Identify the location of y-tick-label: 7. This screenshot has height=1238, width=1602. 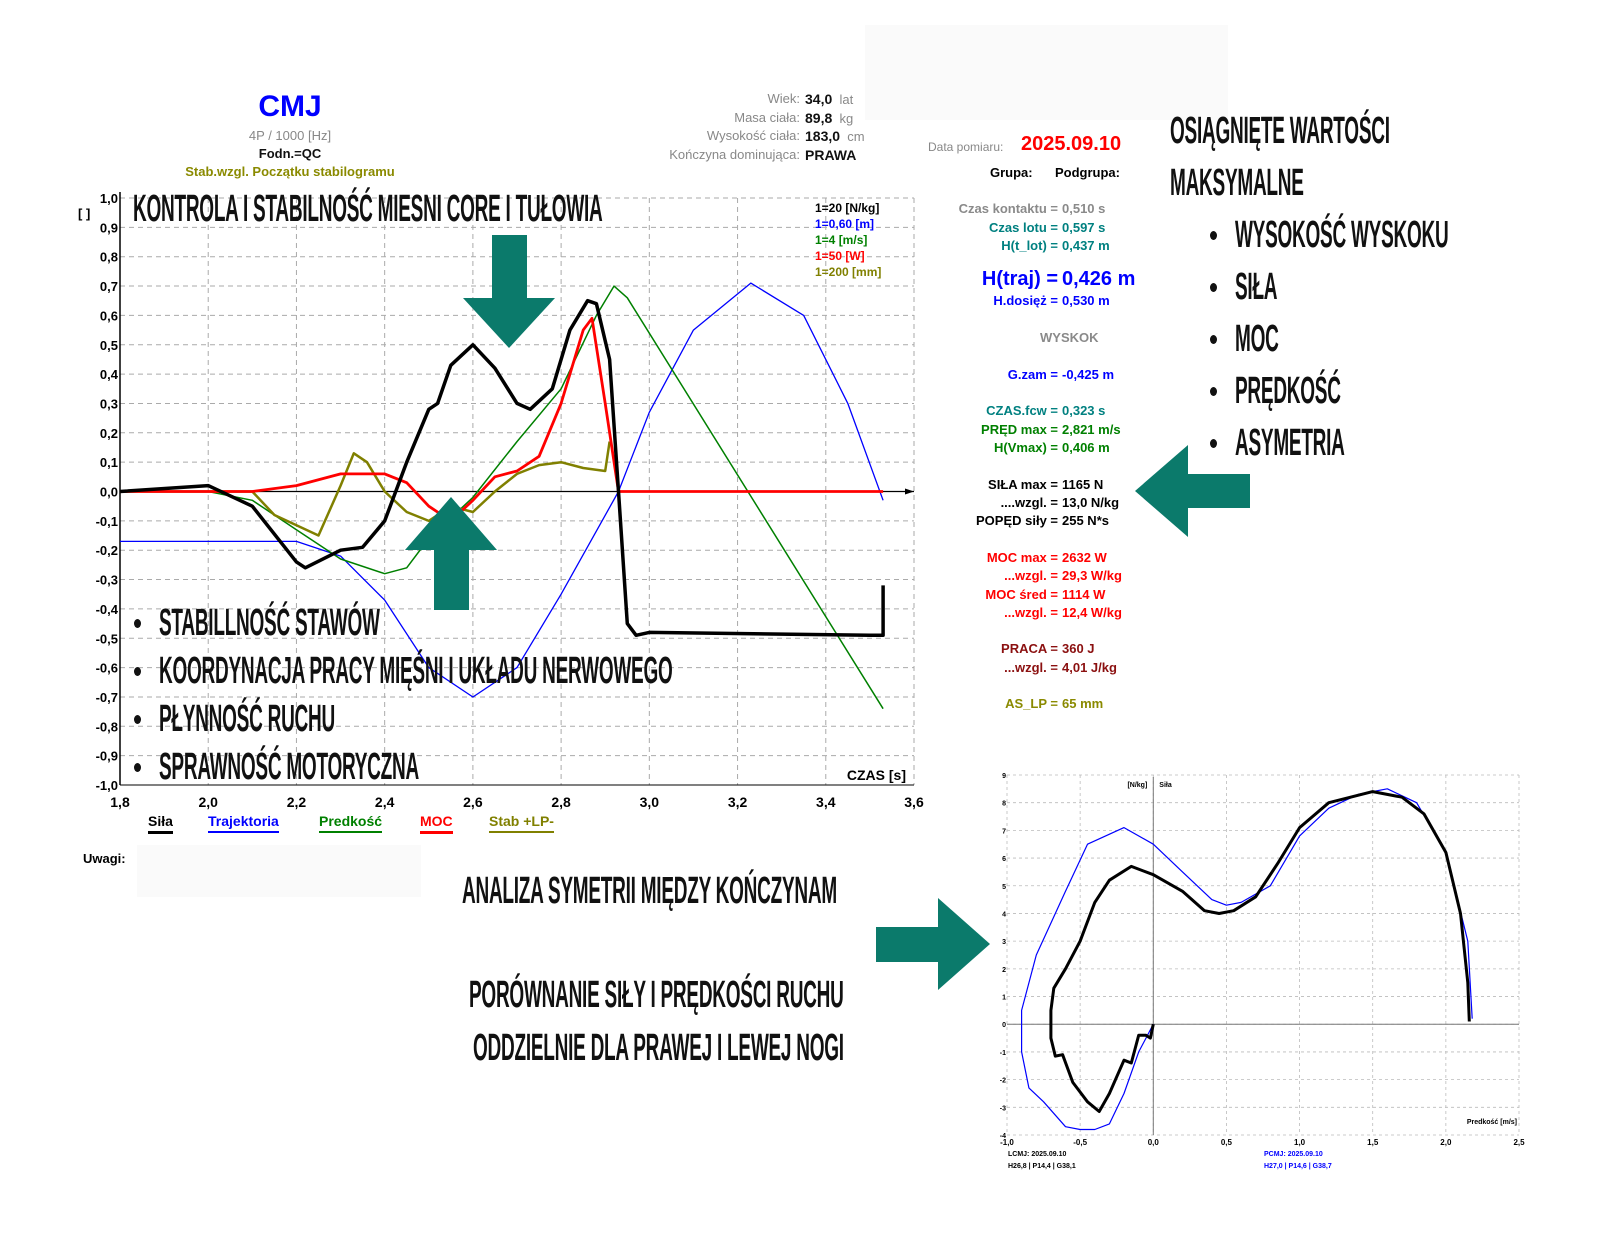
(1004, 831).